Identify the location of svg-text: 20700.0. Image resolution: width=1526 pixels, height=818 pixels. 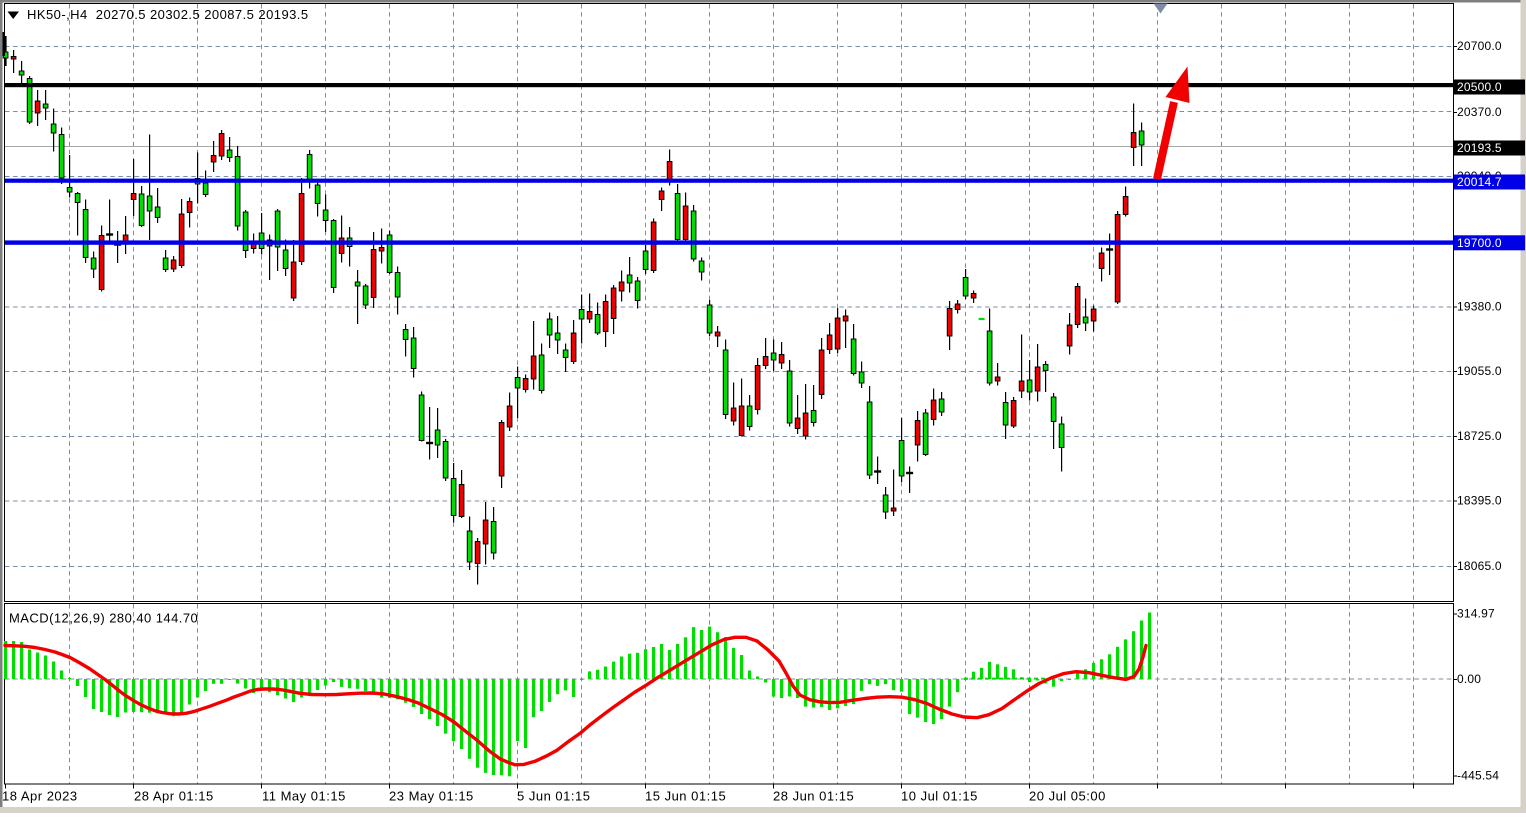
(1479, 46).